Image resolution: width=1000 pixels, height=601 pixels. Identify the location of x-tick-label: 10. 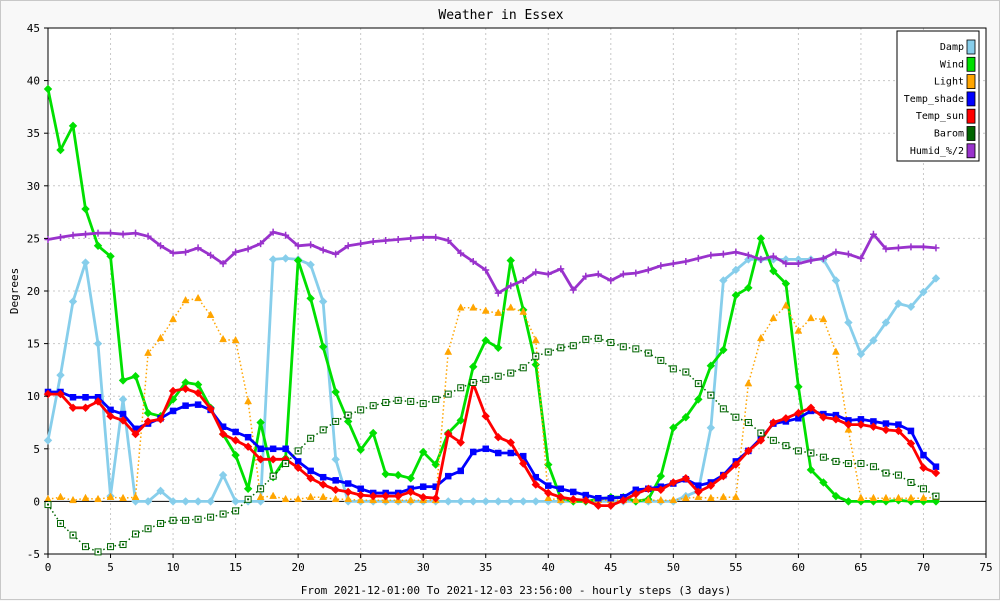
(172, 567).